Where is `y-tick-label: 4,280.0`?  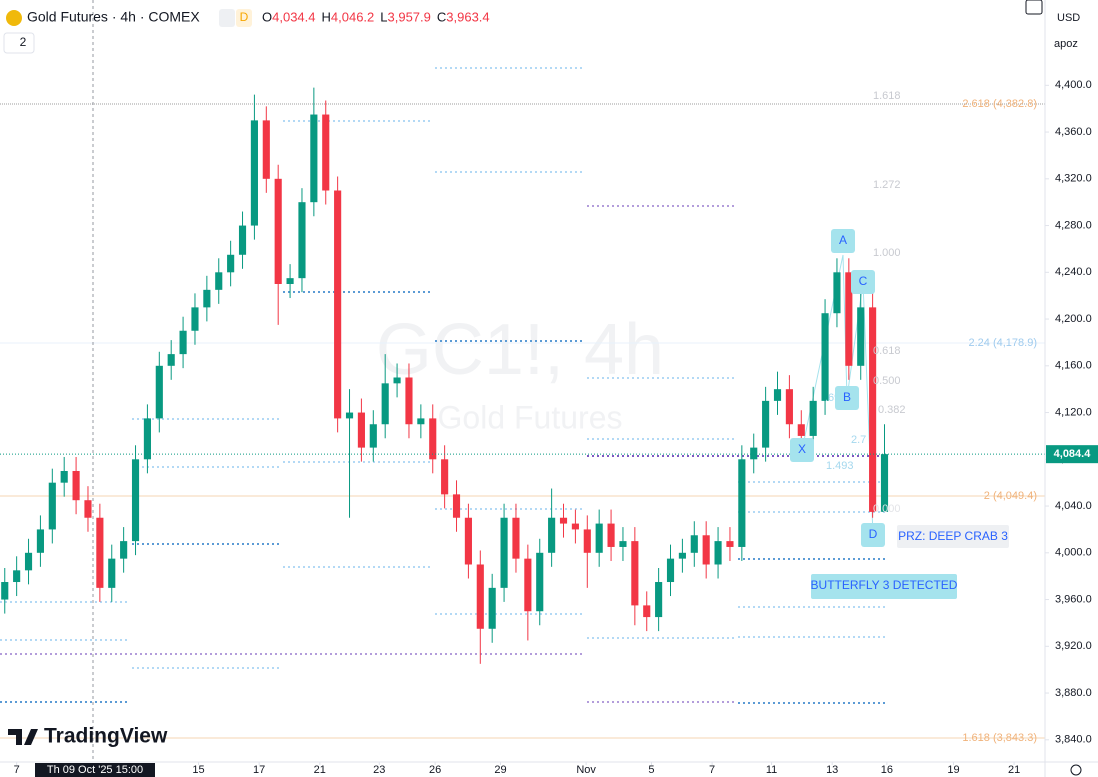
y-tick-label: 4,280.0 is located at coordinates (1073, 225).